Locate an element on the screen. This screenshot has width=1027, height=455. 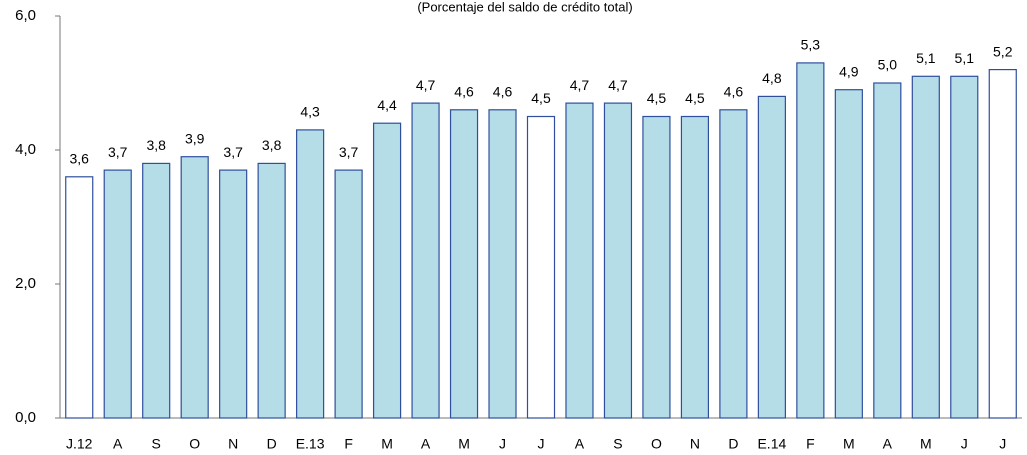
value-label: 4,9 is located at coordinates (849, 71).